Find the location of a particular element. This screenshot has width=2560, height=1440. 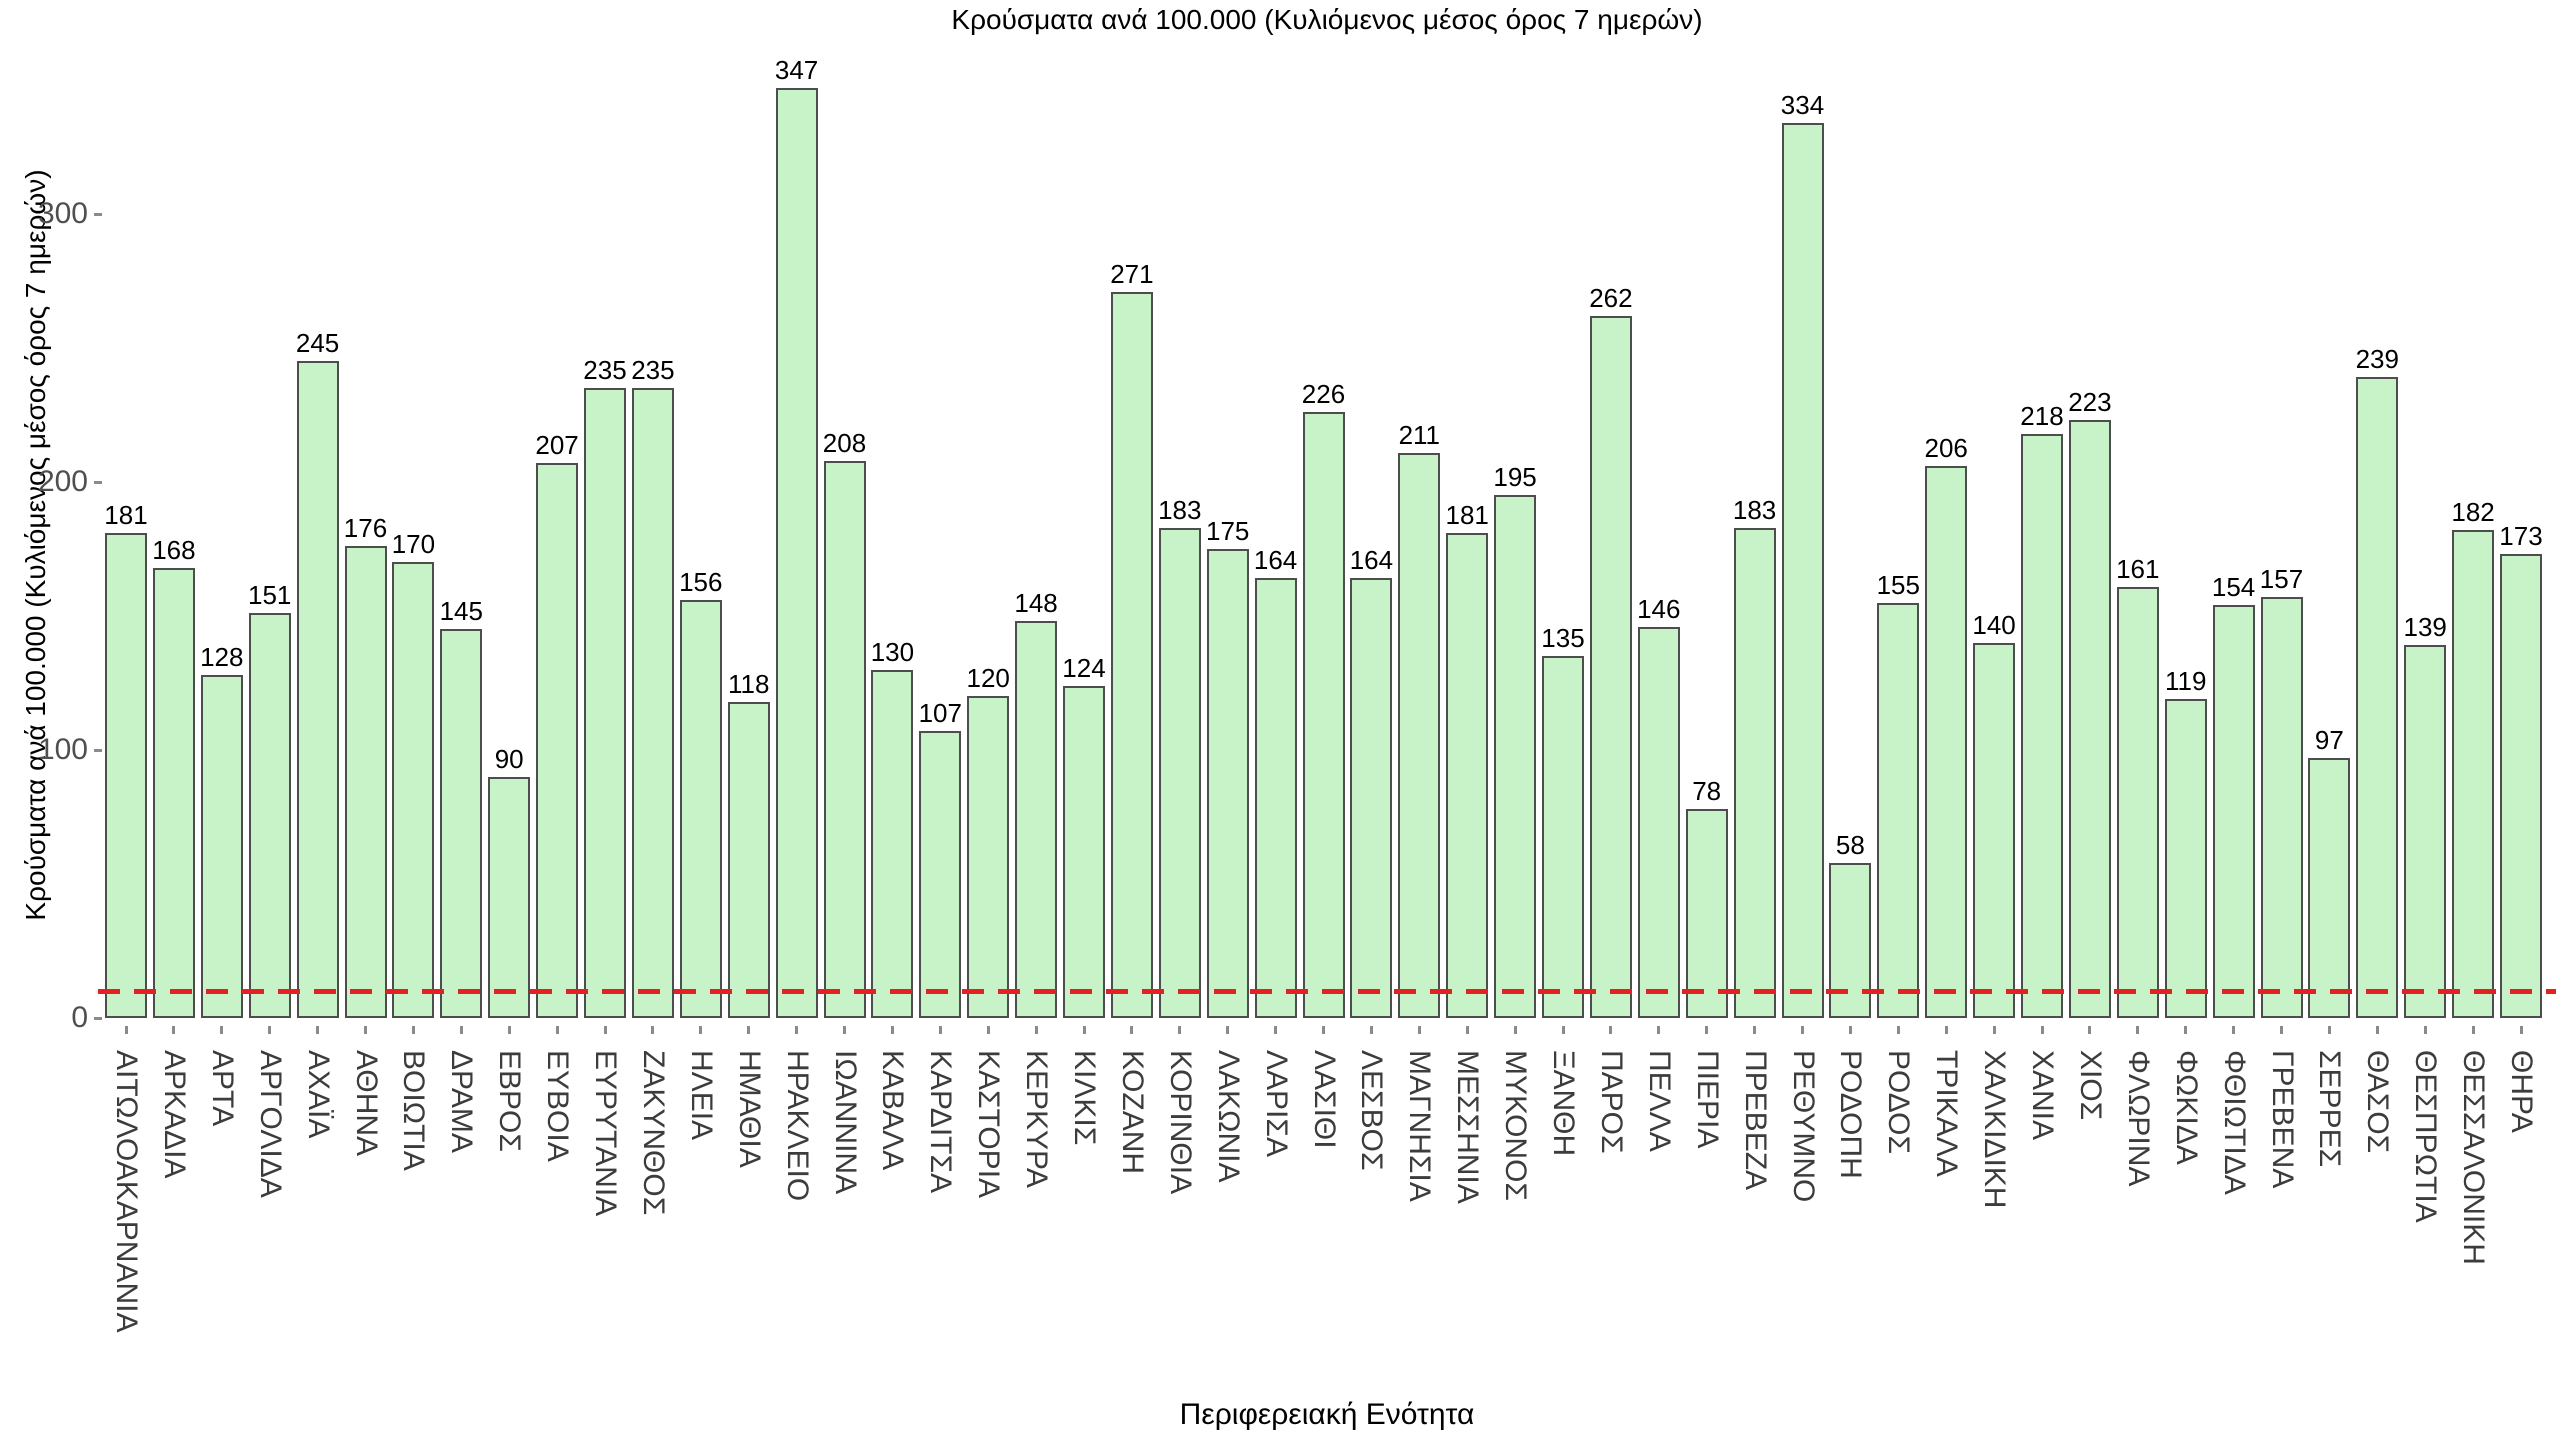

category-label-text: ΘΑΣΟΣ is located at coordinates (2378, 1102).